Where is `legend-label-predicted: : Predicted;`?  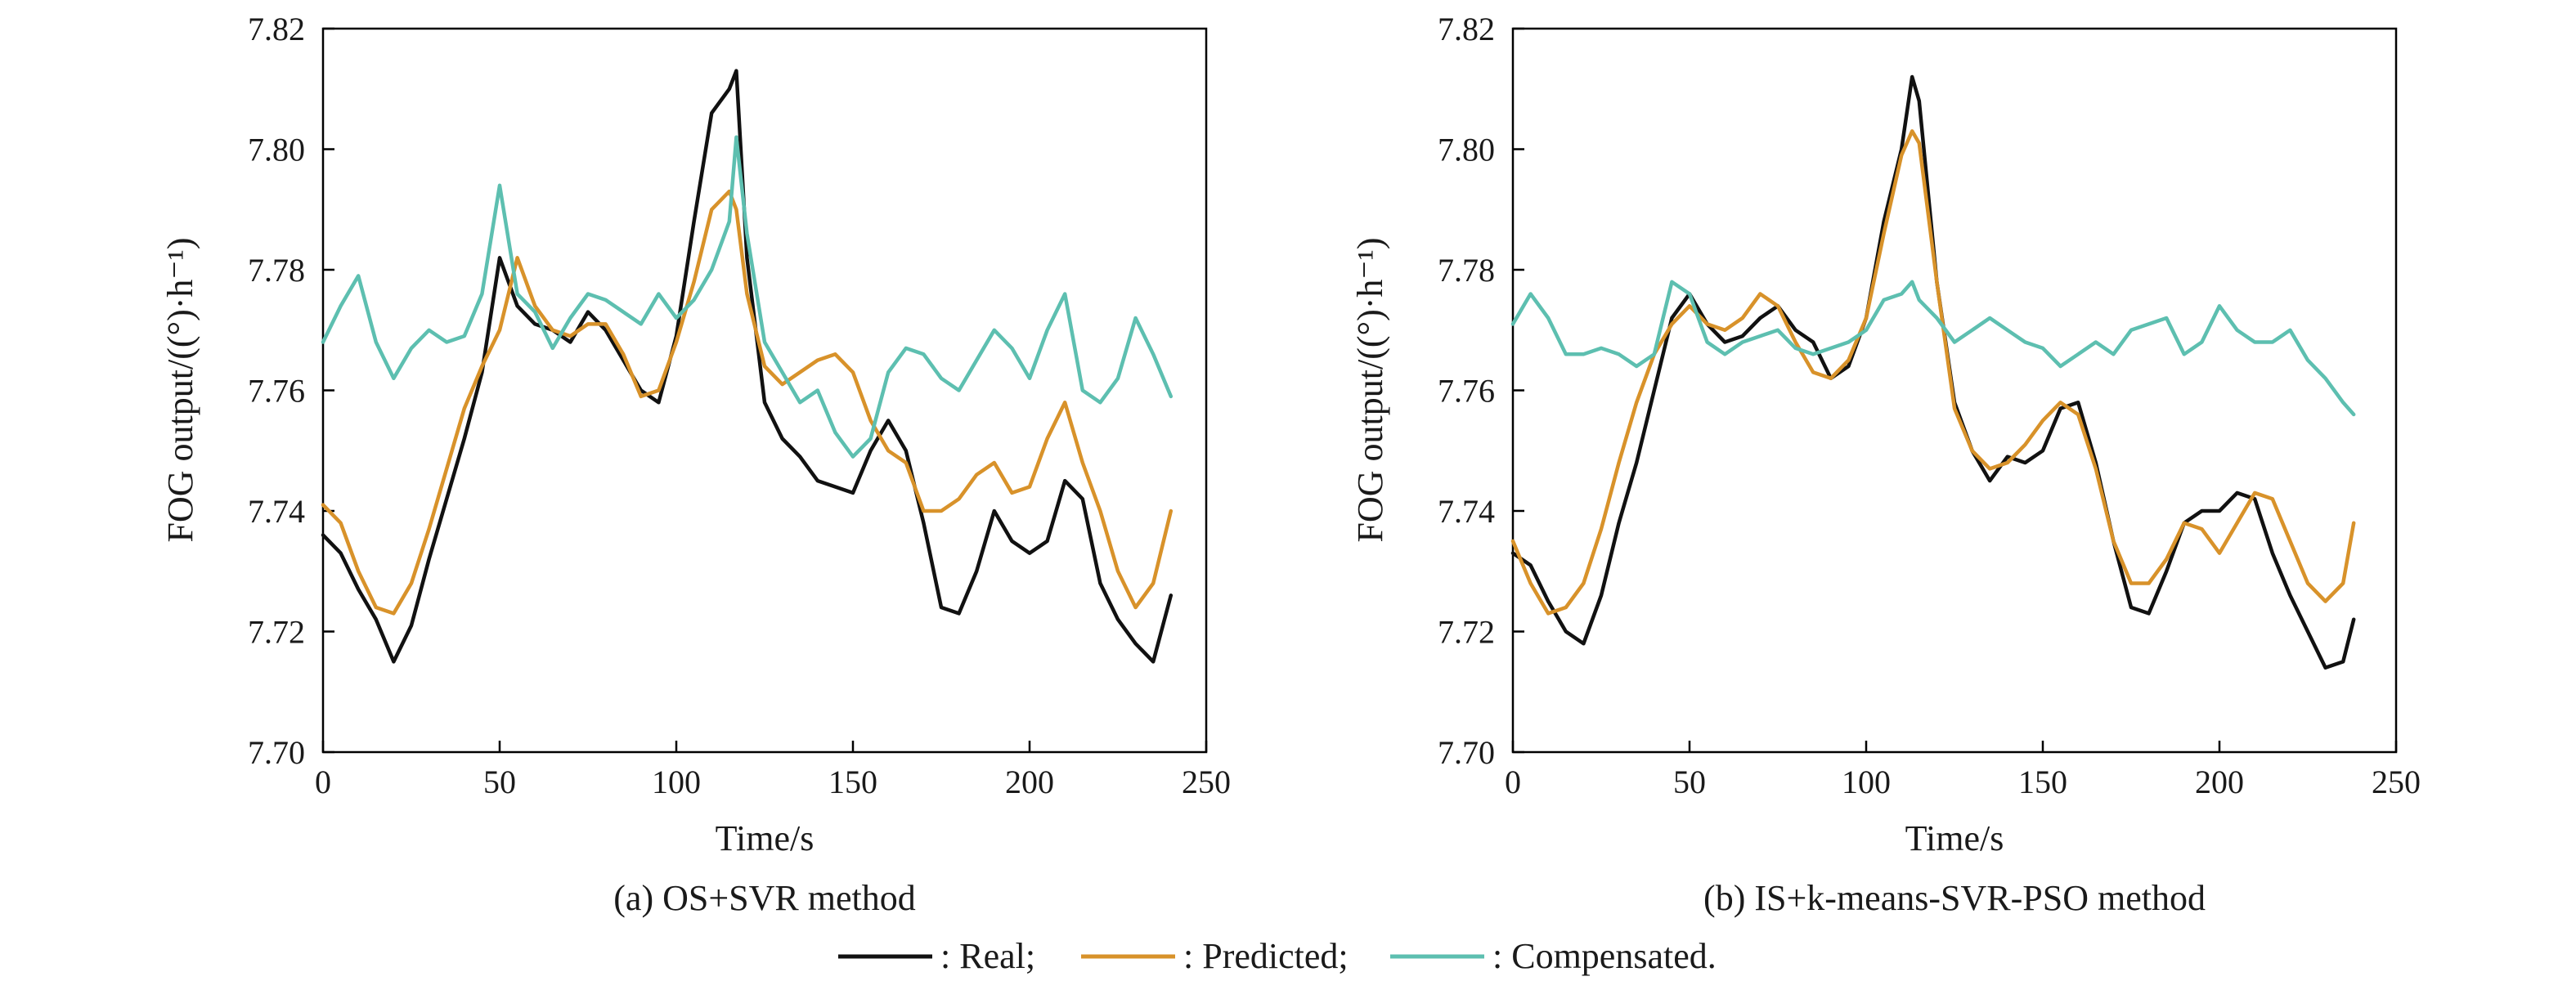
legend-label-predicted: : Predicted; is located at coordinates (1266, 956).